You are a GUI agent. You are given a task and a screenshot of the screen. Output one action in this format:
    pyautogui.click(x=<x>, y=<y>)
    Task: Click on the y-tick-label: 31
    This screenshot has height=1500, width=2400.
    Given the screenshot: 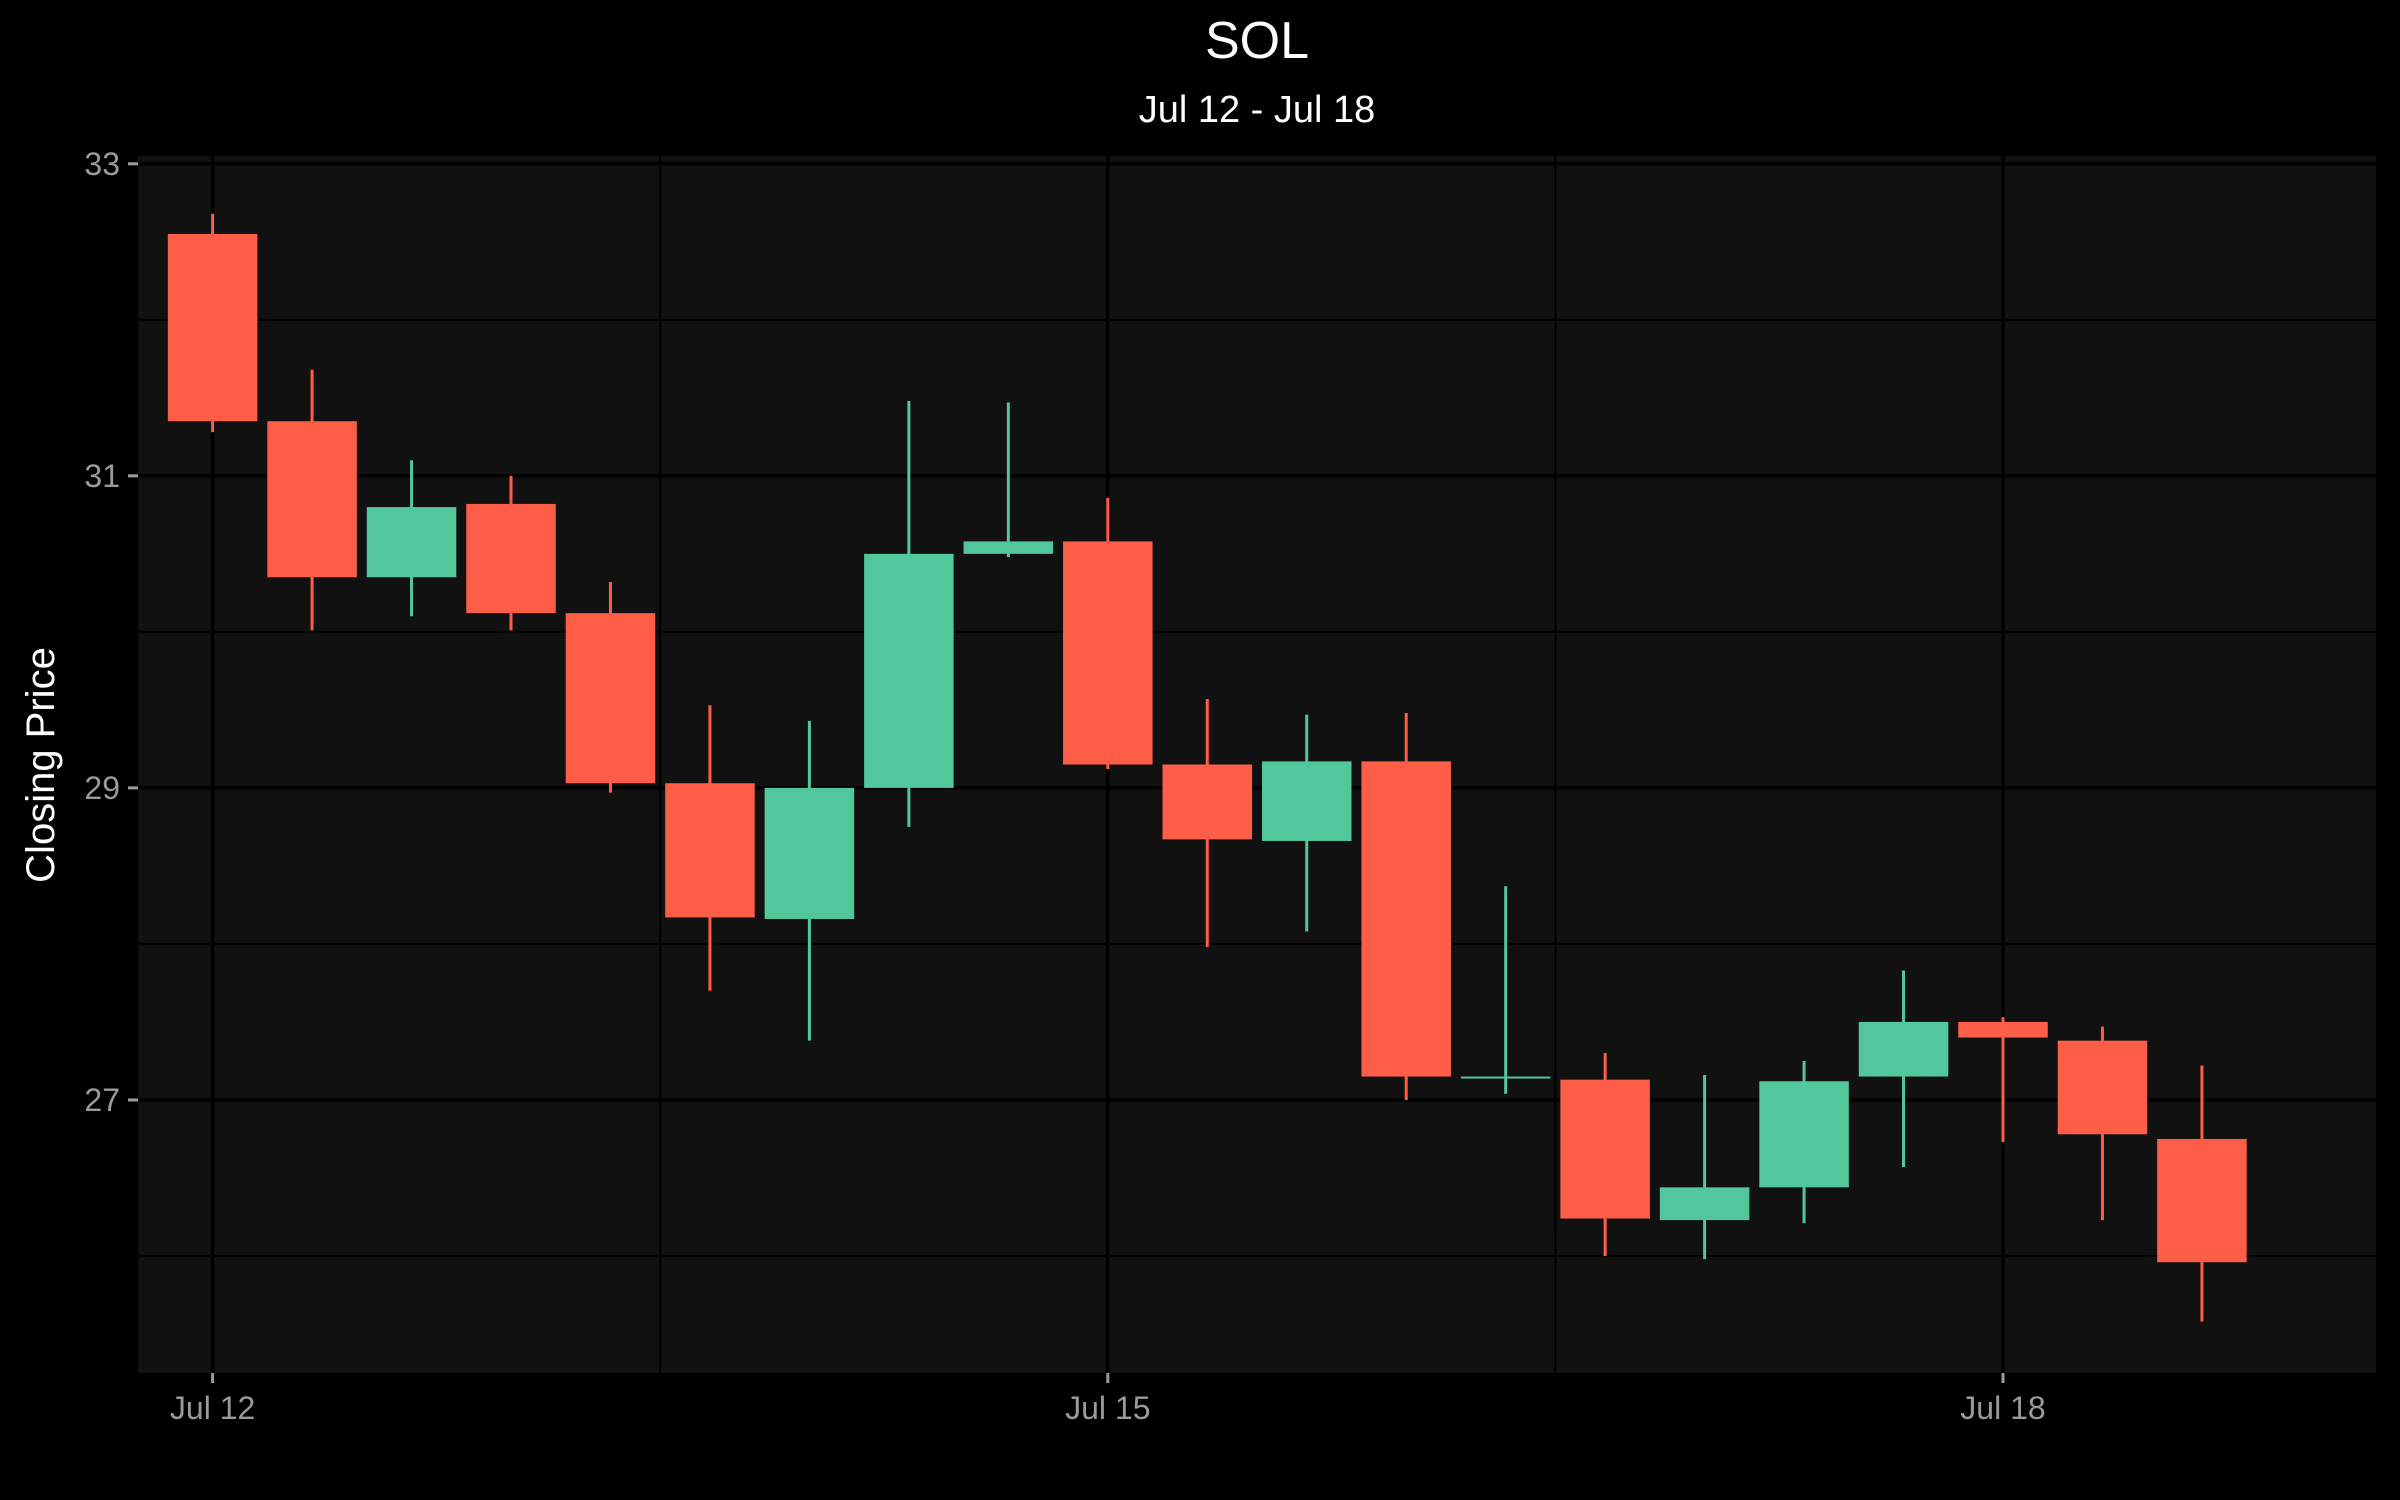 What is the action you would take?
    pyautogui.click(x=102, y=476)
    